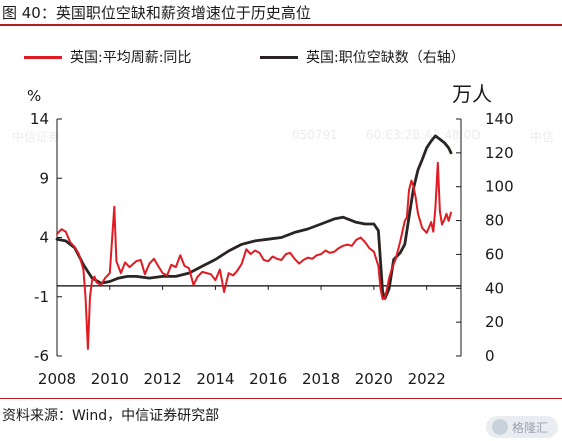 This screenshot has height=441, width=562. Describe the element at coordinates (41, 356) in the screenshot. I see `left-axis-tick-label: -6` at that location.